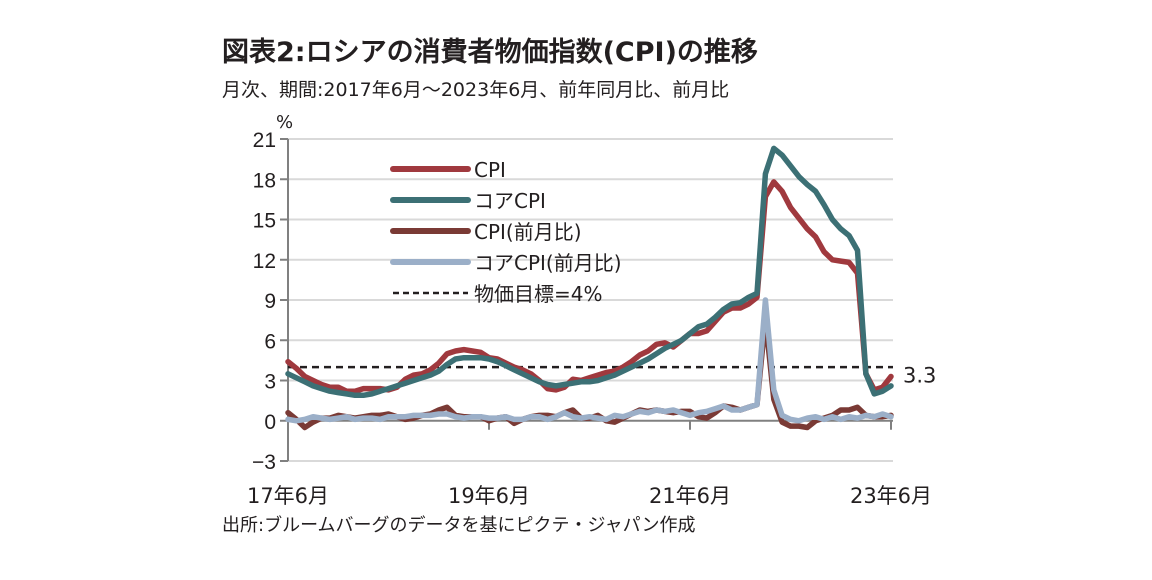  I want to click on series-line-cpi-mom, so click(589, 373).